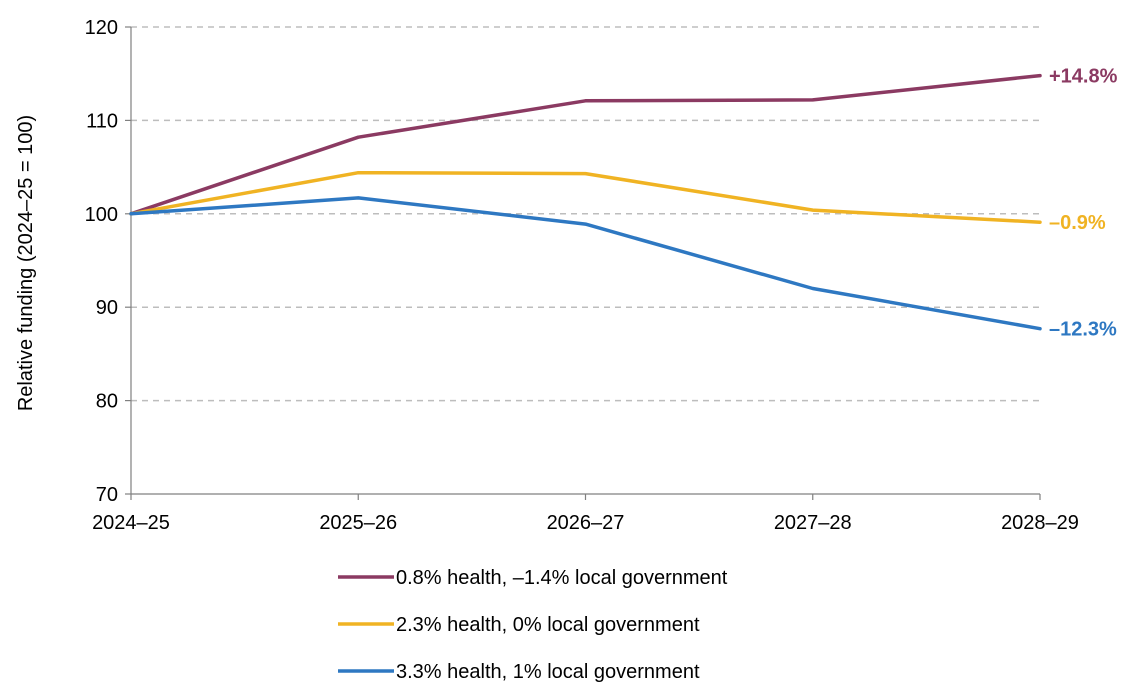  What do you see at coordinates (107, 402) in the screenshot?
I see `y-tick-label: 80` at bounding box center [107, 402].